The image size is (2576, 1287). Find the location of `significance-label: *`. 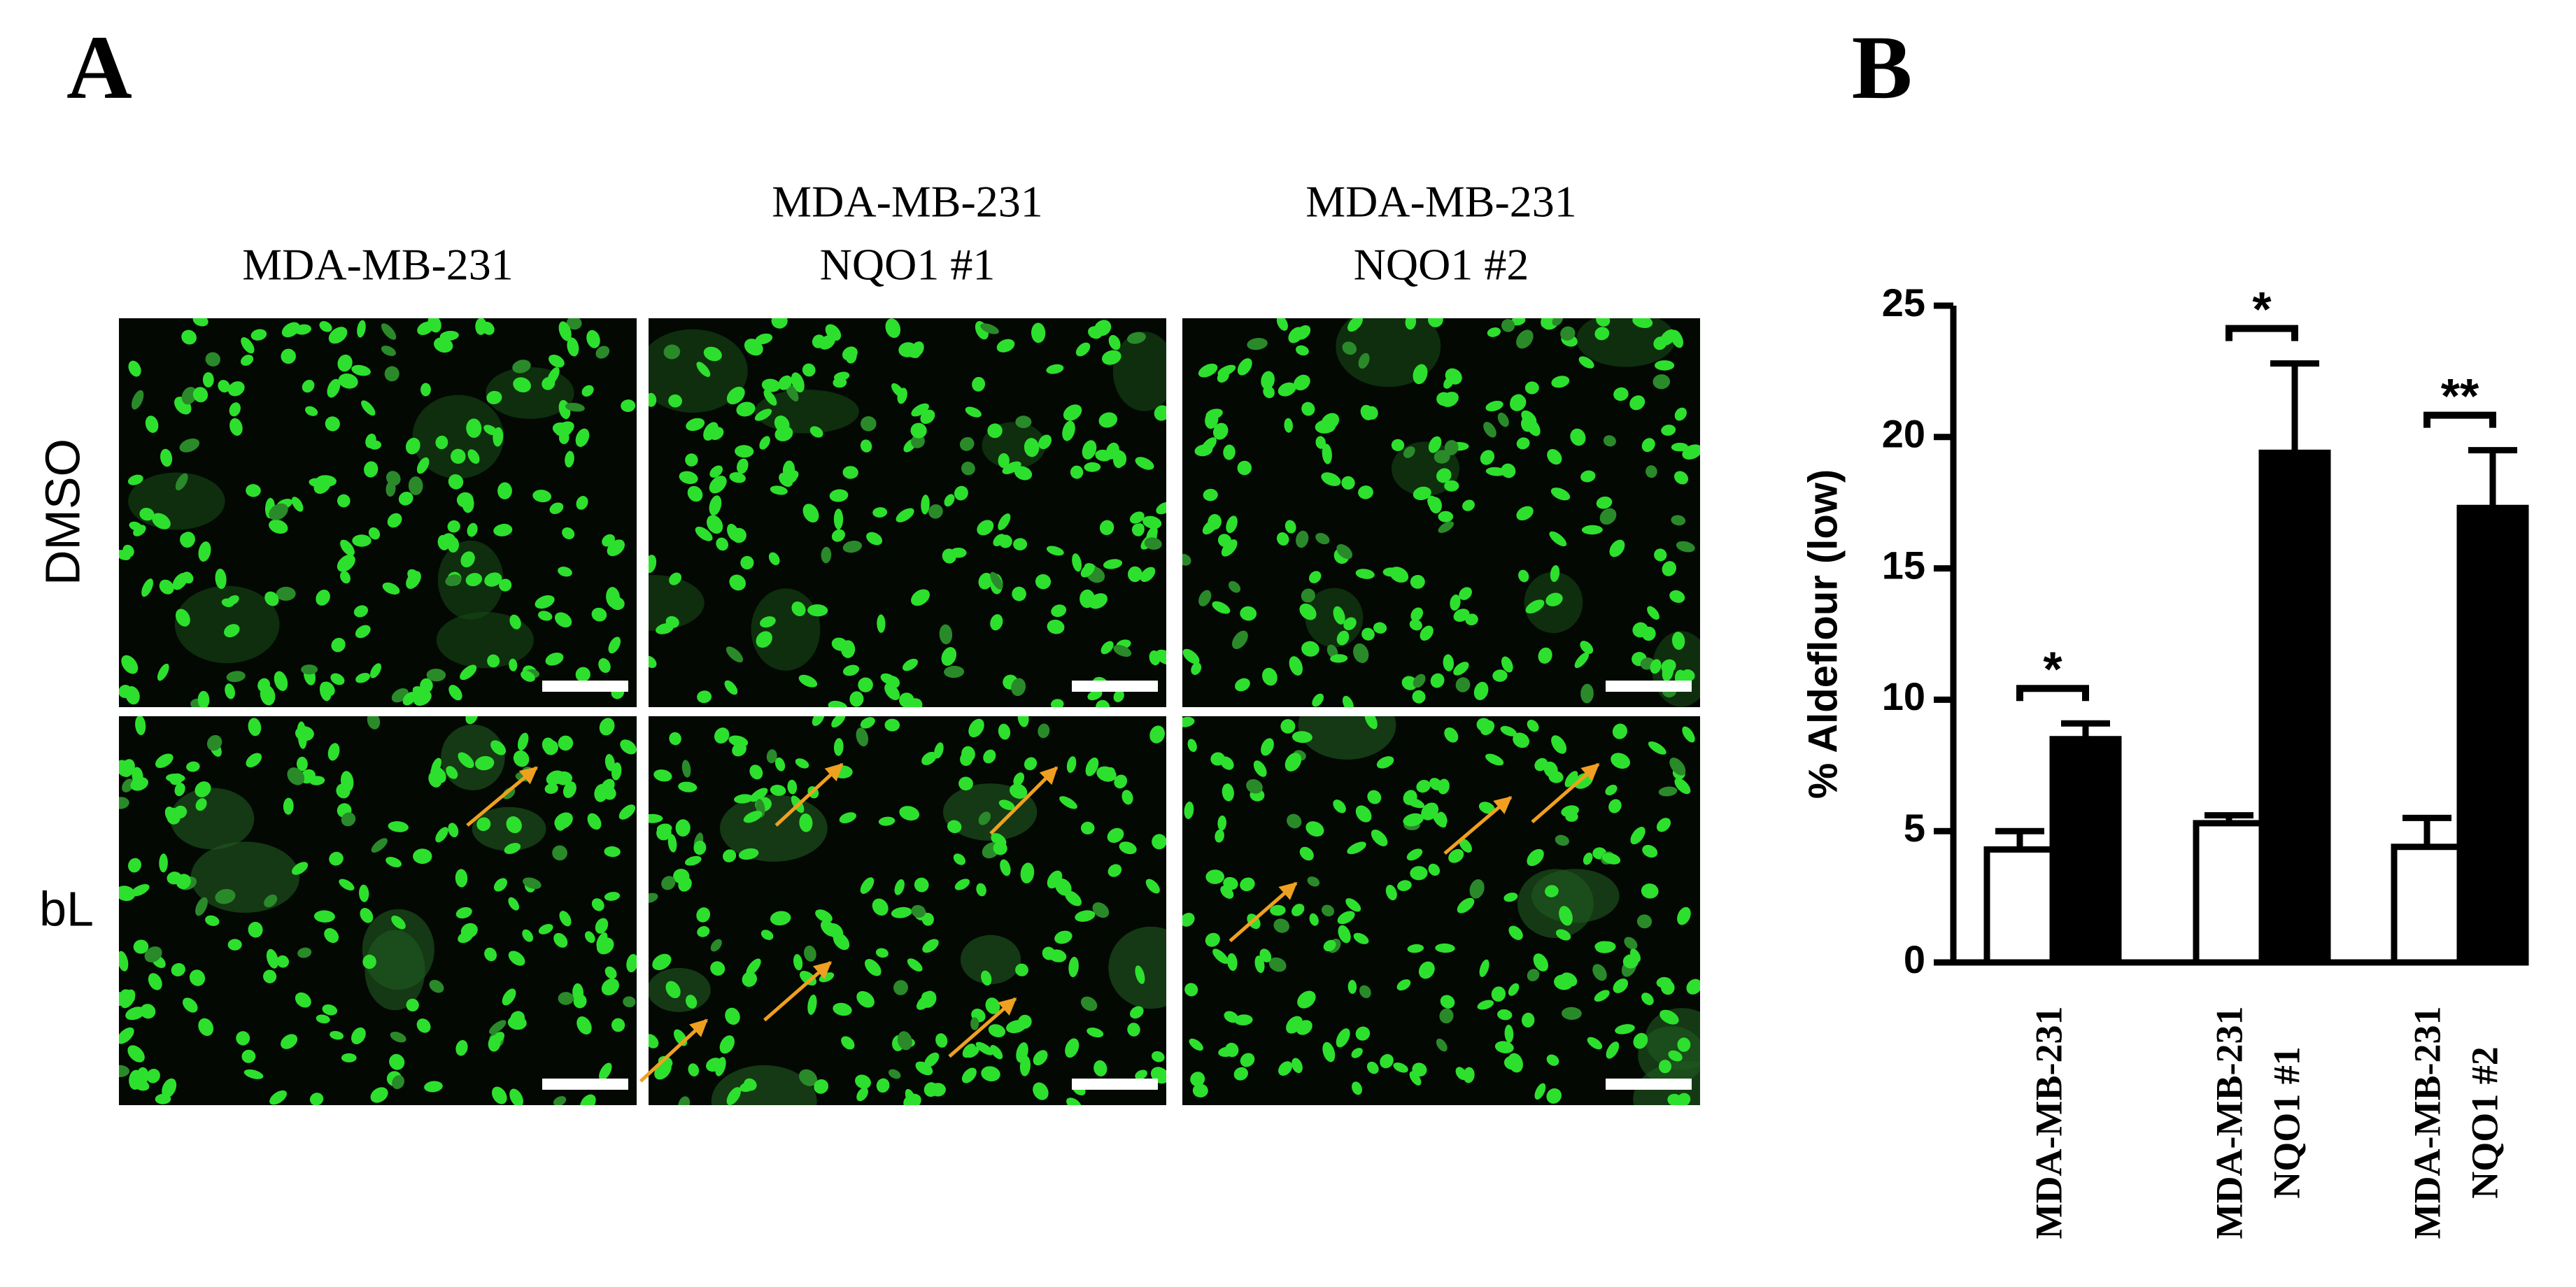

significance-label: * is located at coordinates (2262, 309).